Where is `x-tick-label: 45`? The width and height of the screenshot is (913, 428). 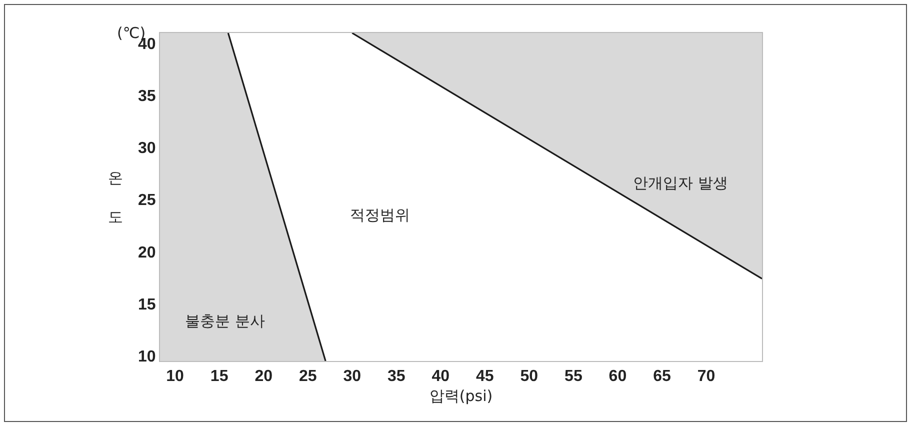 x-tick-label: 45 is located at coordinates (485, 377).